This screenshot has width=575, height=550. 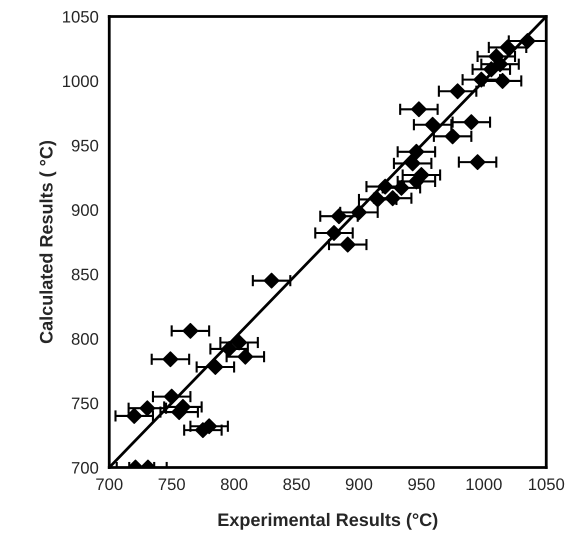 What do you see at coordinates (484, 484) in the screenshot?
I see `x-tick-label: 1000` at bounding box center [484, 484].